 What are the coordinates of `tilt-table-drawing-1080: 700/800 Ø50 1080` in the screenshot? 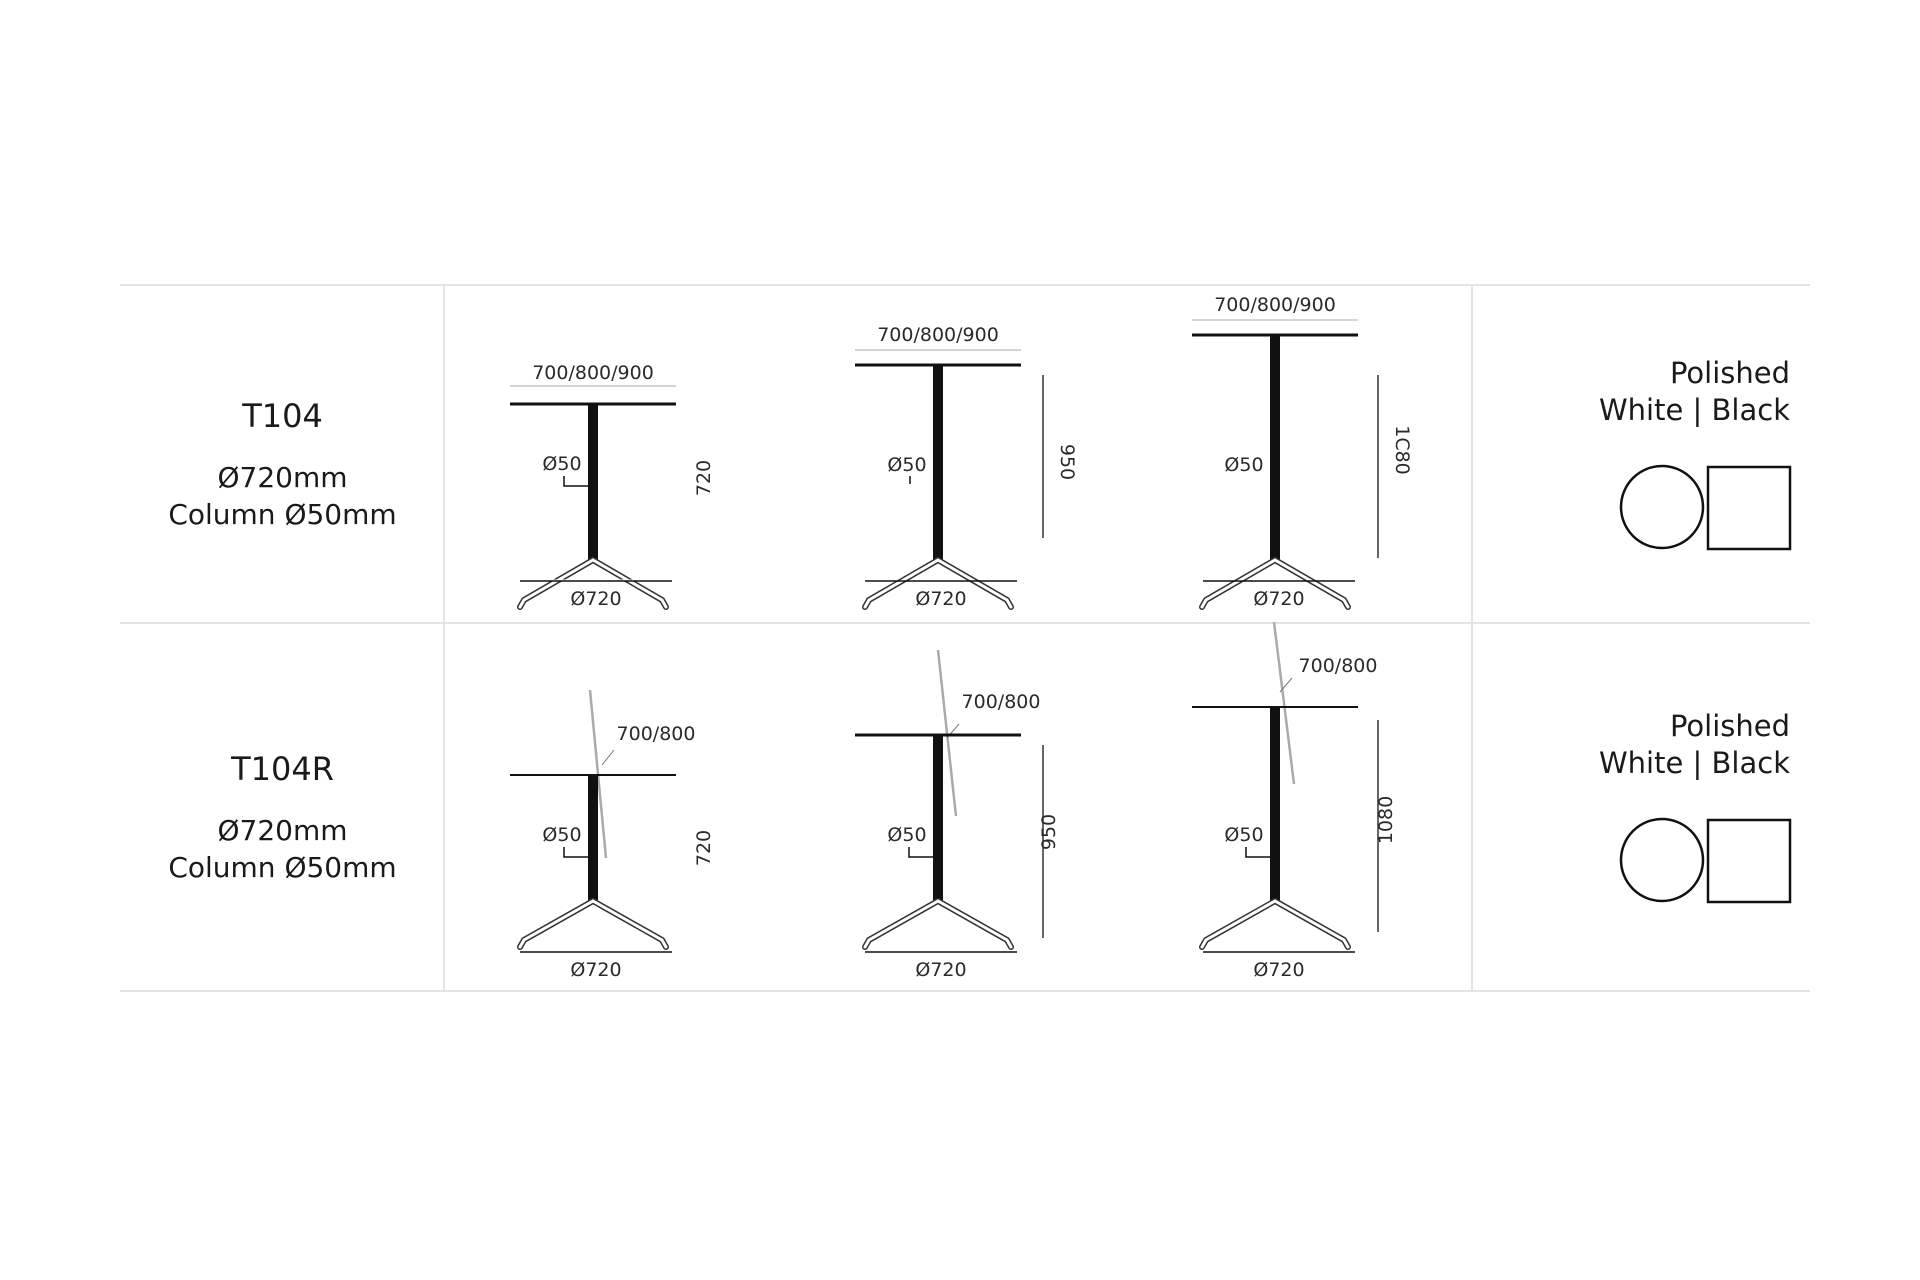 It's located at (1294, 786).